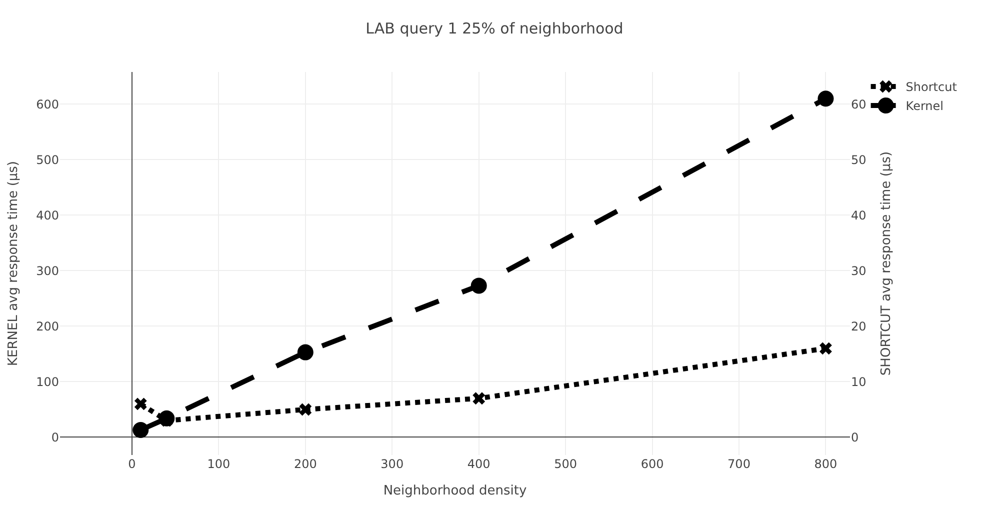 The image size is (989, 512). What do you see at coordinates (858, 271) in the screenshot?
I see `y2-tick-label: 30` at bounding box center [858, 271].